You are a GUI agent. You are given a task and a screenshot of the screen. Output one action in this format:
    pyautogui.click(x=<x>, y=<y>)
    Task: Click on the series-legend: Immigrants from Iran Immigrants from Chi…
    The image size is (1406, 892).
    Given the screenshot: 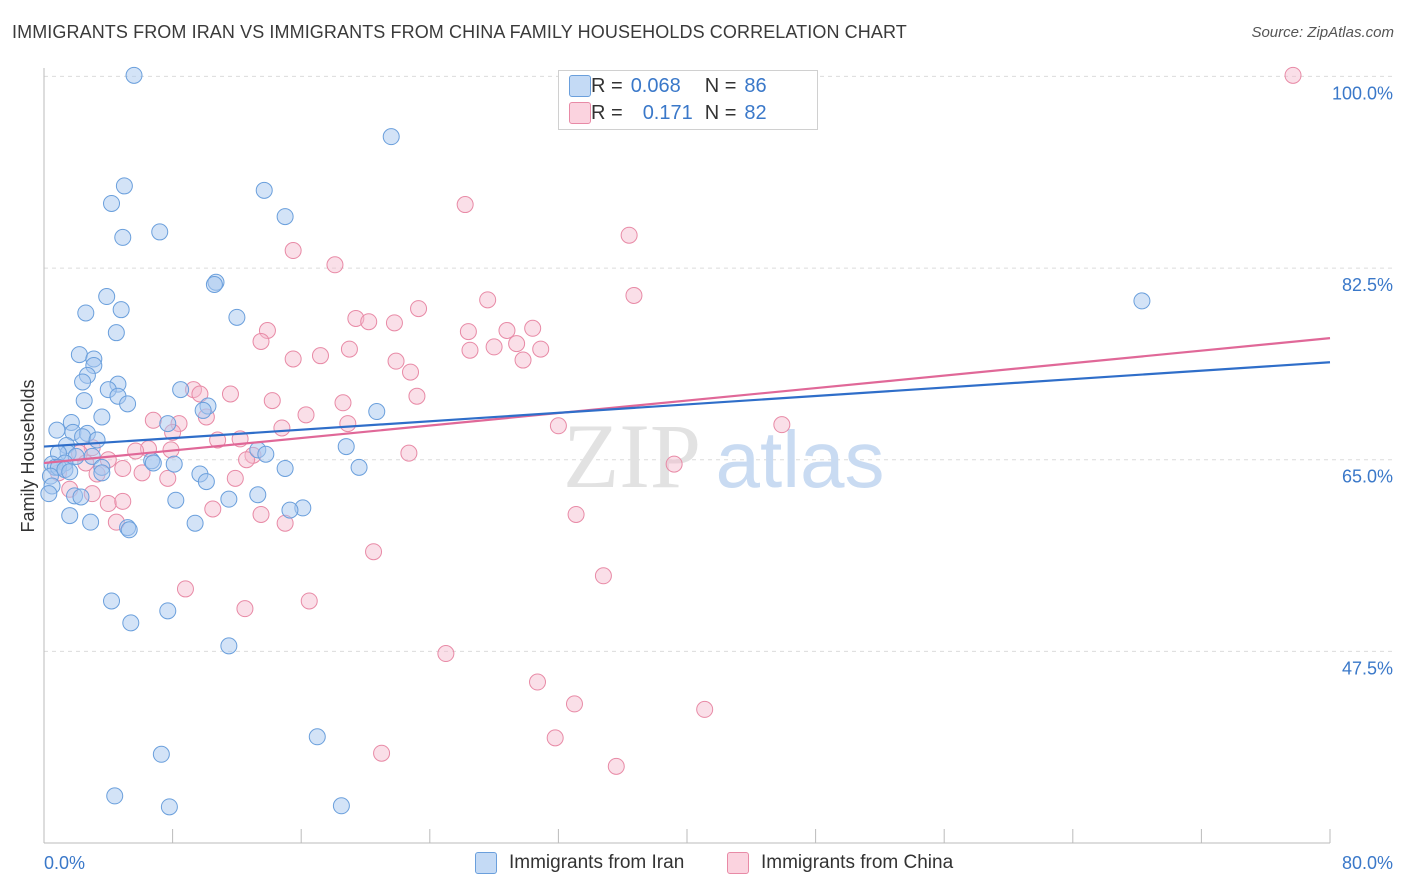 What is the action you would take?
    pyautogui.click(x=703, y=865)
    